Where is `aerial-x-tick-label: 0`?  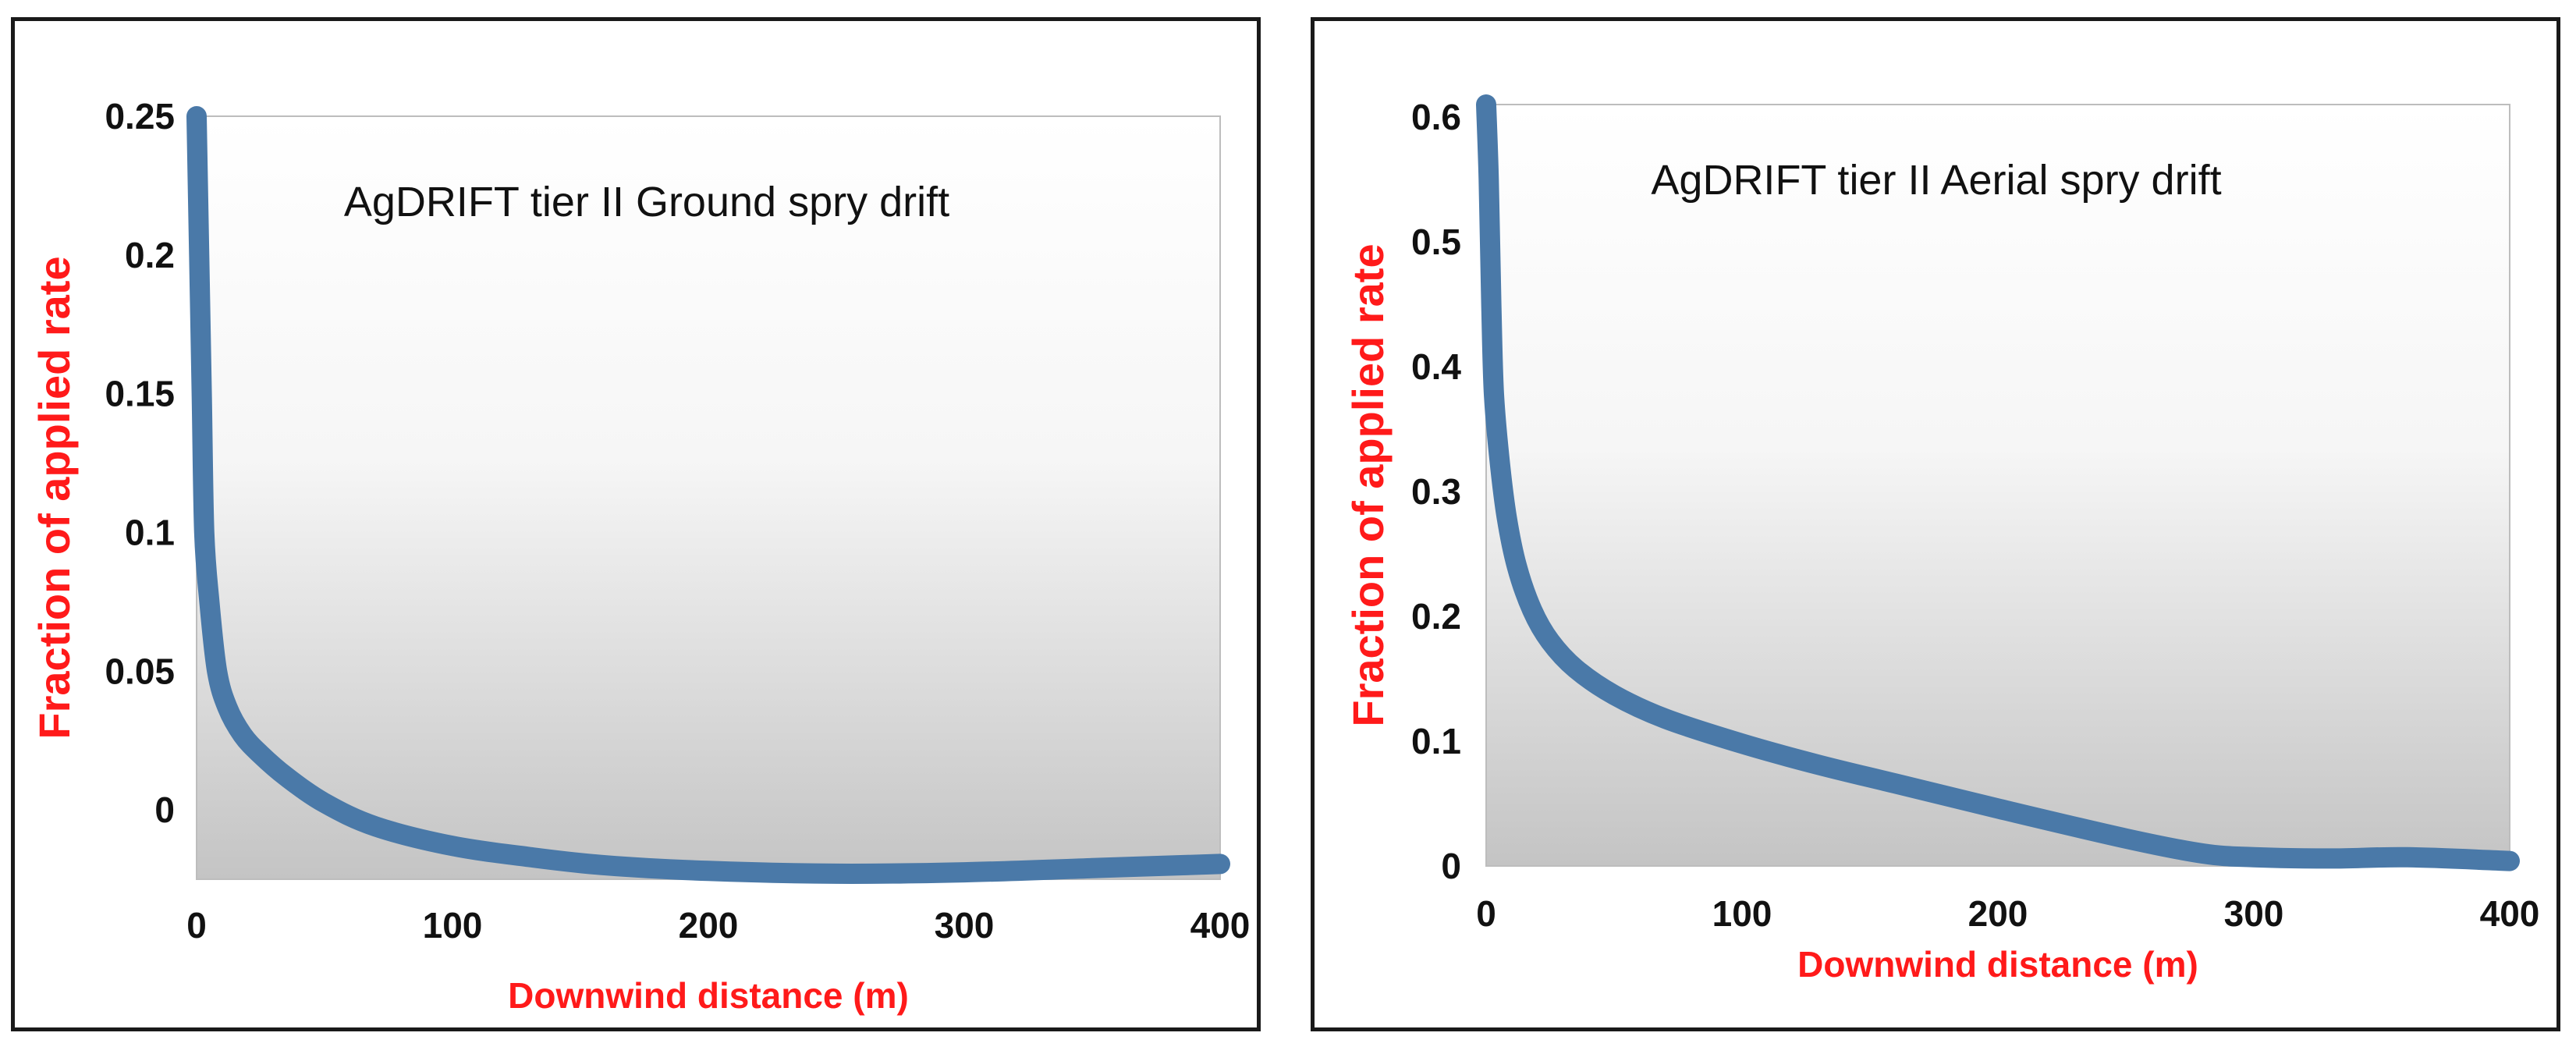 aerial-x-tick-label: 0 is located at coordinates (1486, 913).